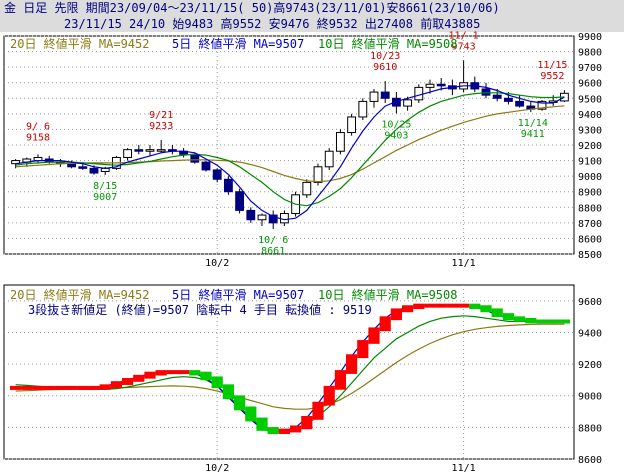  I want to click on annotation-date: 10/25, so click(396, 124).